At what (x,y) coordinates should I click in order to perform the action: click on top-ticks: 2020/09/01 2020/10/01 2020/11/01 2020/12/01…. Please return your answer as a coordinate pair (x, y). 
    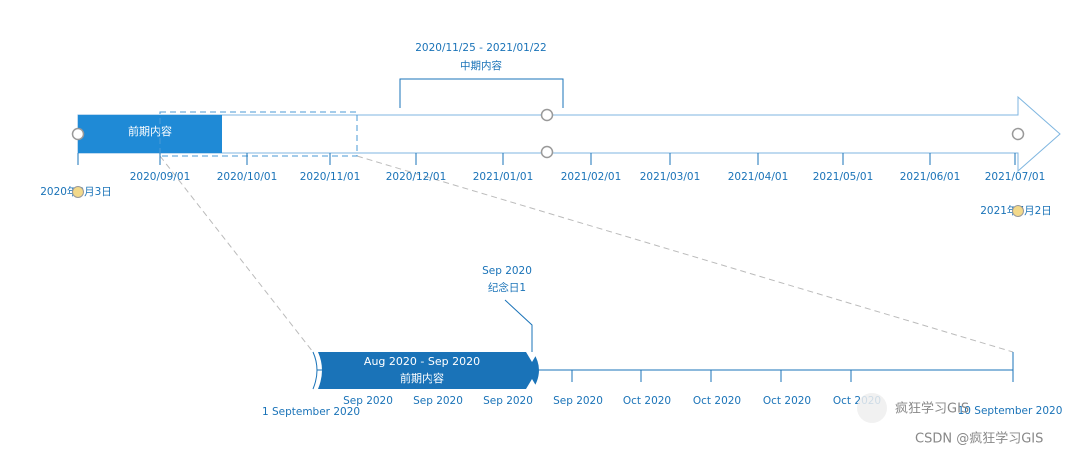
    Looking at the image, I should click on (588, 168).